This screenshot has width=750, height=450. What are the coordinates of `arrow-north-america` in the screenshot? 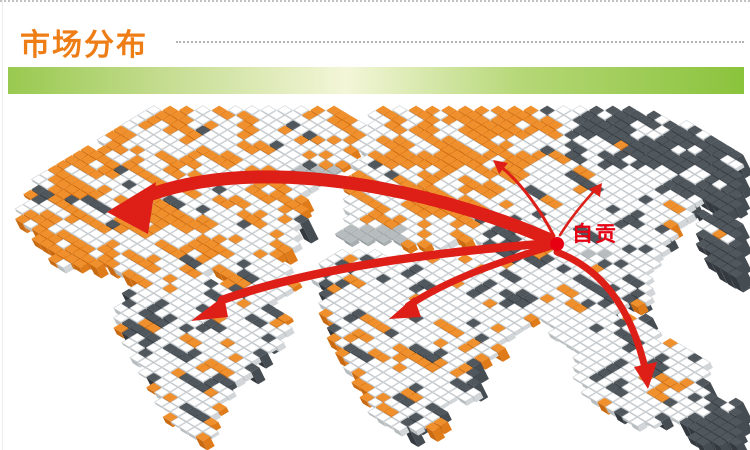 It's located at (331, 208).